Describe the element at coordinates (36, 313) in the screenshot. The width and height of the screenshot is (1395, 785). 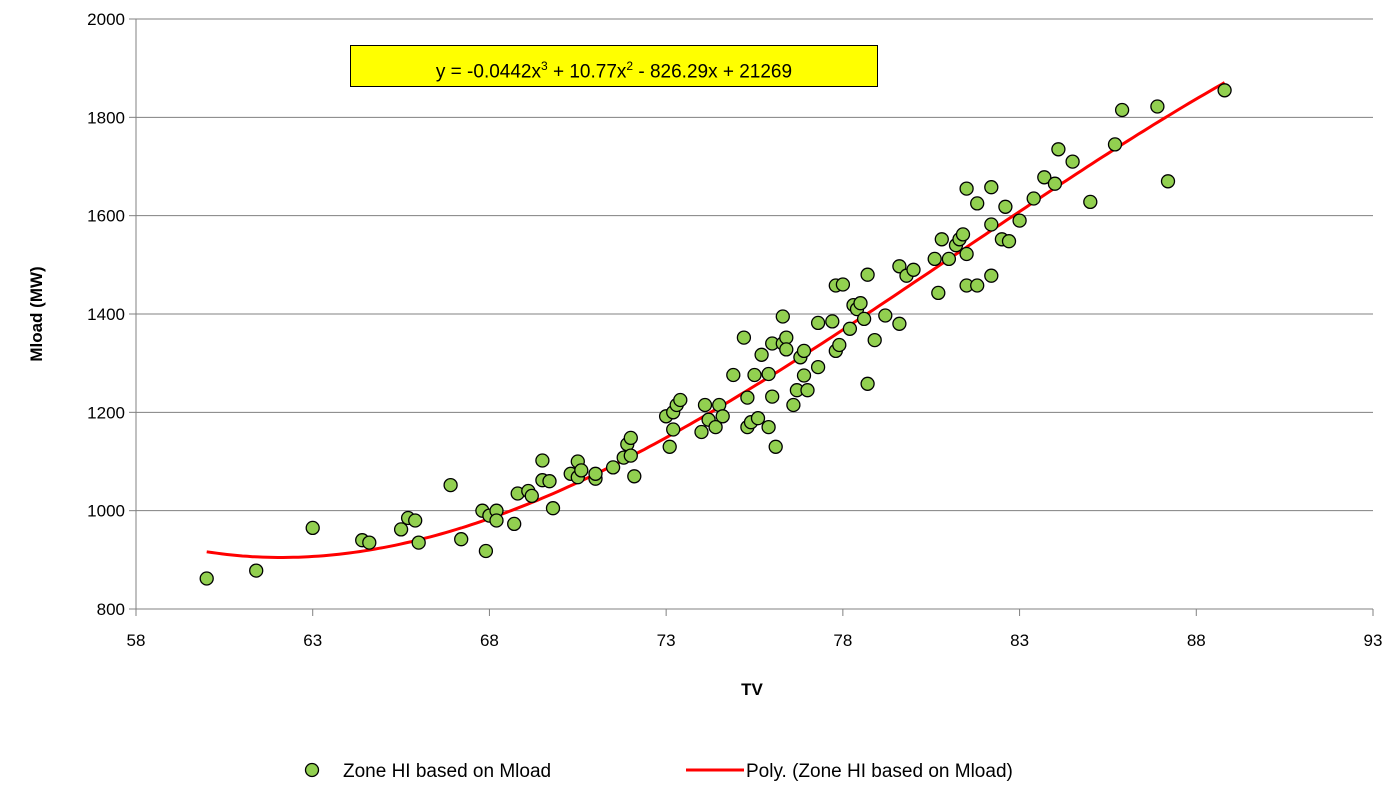
I see `y-axis-title: Mload (MW)` at that location.